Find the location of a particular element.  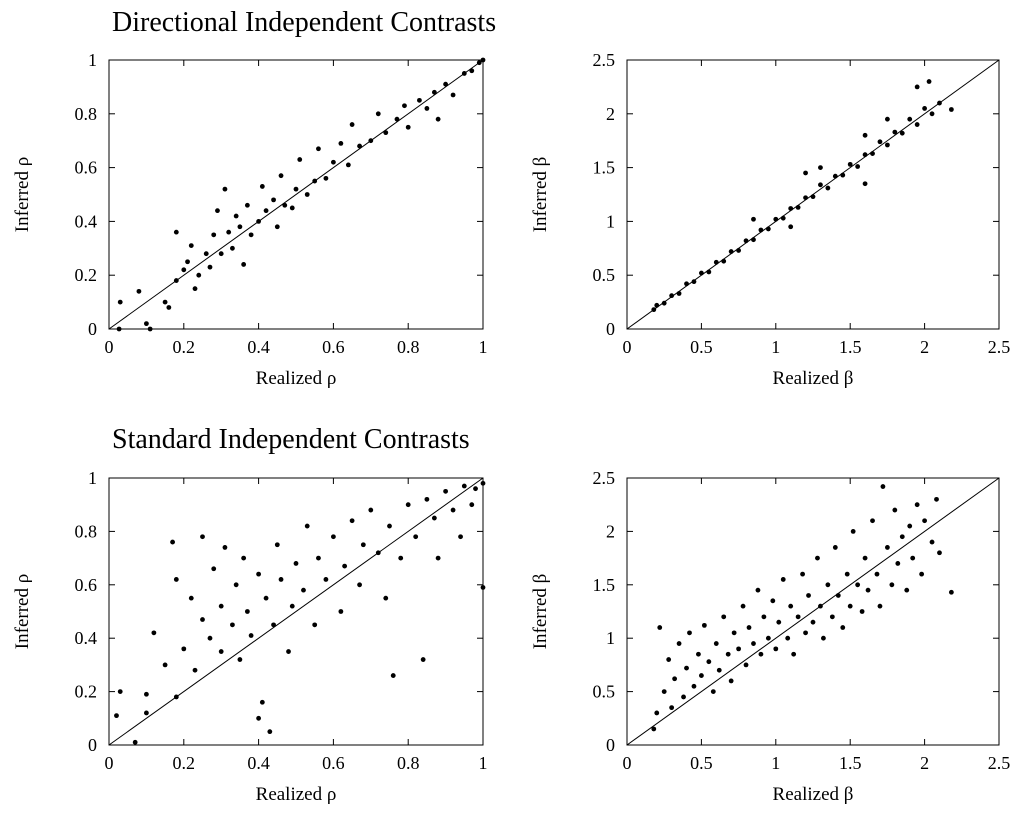

y-tick-label: 1.5 is located at coordinates (604, 168).